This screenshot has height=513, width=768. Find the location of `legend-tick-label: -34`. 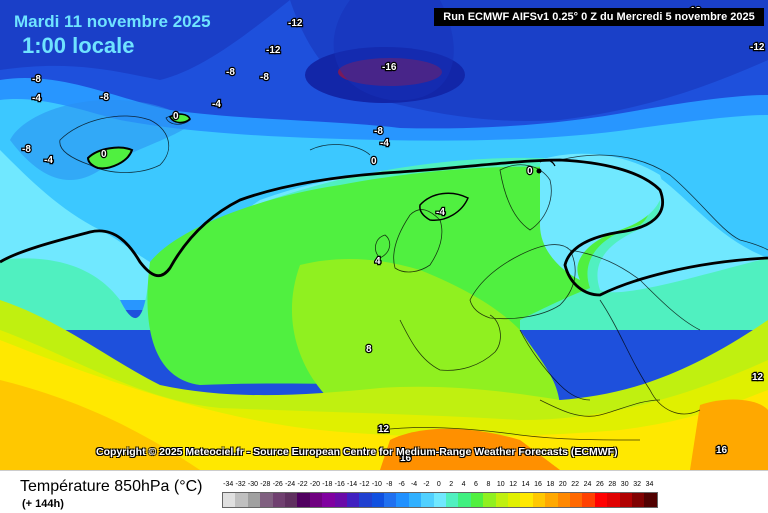

legend-tick-label: -34 is located at coordinates (228, 484).